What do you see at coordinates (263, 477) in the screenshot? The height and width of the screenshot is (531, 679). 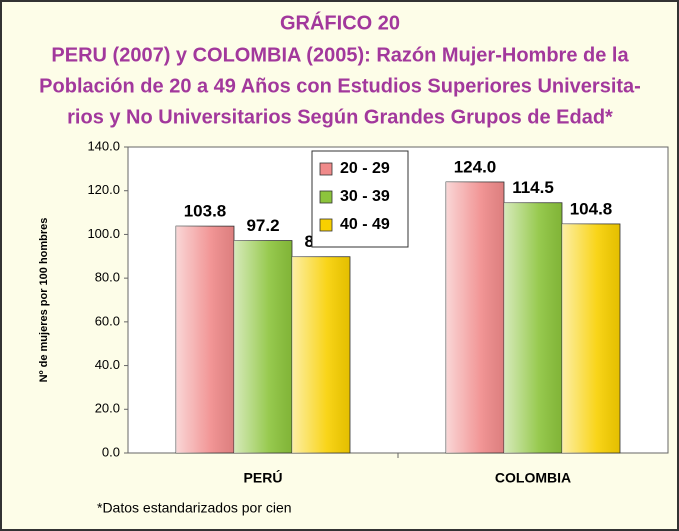 I see `x-tick-label: PERÚ` at bounding box center [263, 477].